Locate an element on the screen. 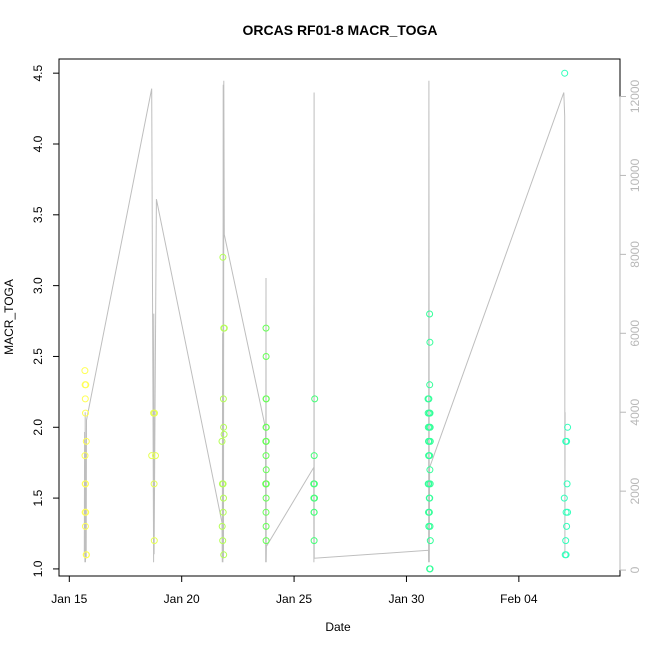 The height and width of the screenshot is (650, 650). y-tick-label: 3.0 is located at coordinates (38, 285).